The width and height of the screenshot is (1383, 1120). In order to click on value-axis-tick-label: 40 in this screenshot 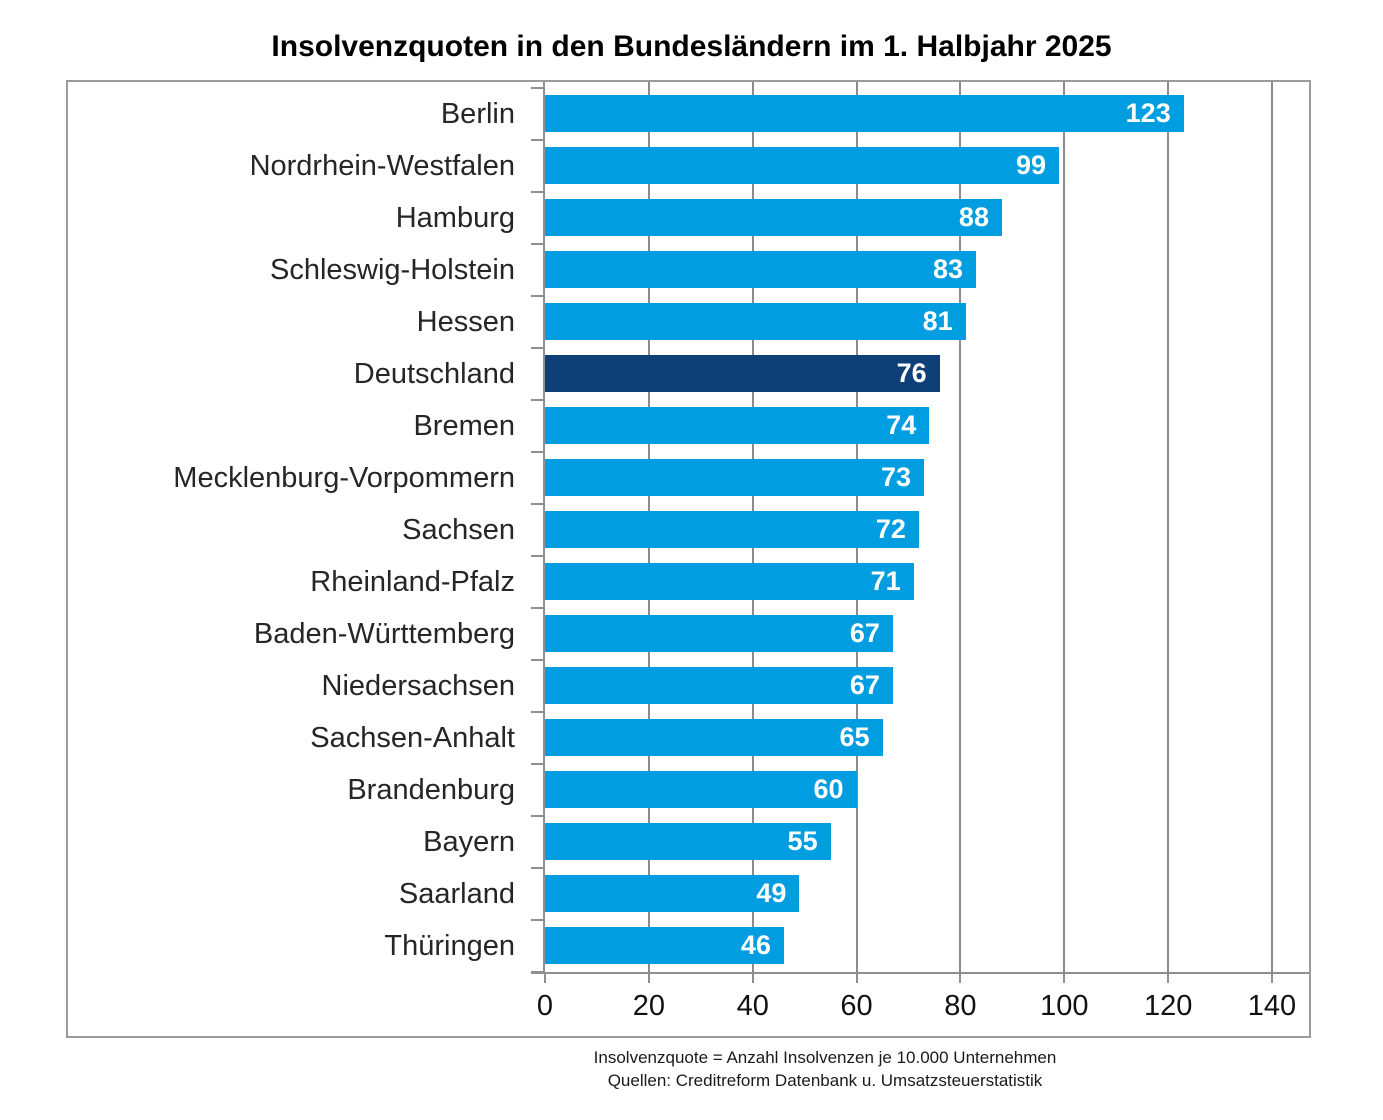, I will do `click(752, 1006)`.